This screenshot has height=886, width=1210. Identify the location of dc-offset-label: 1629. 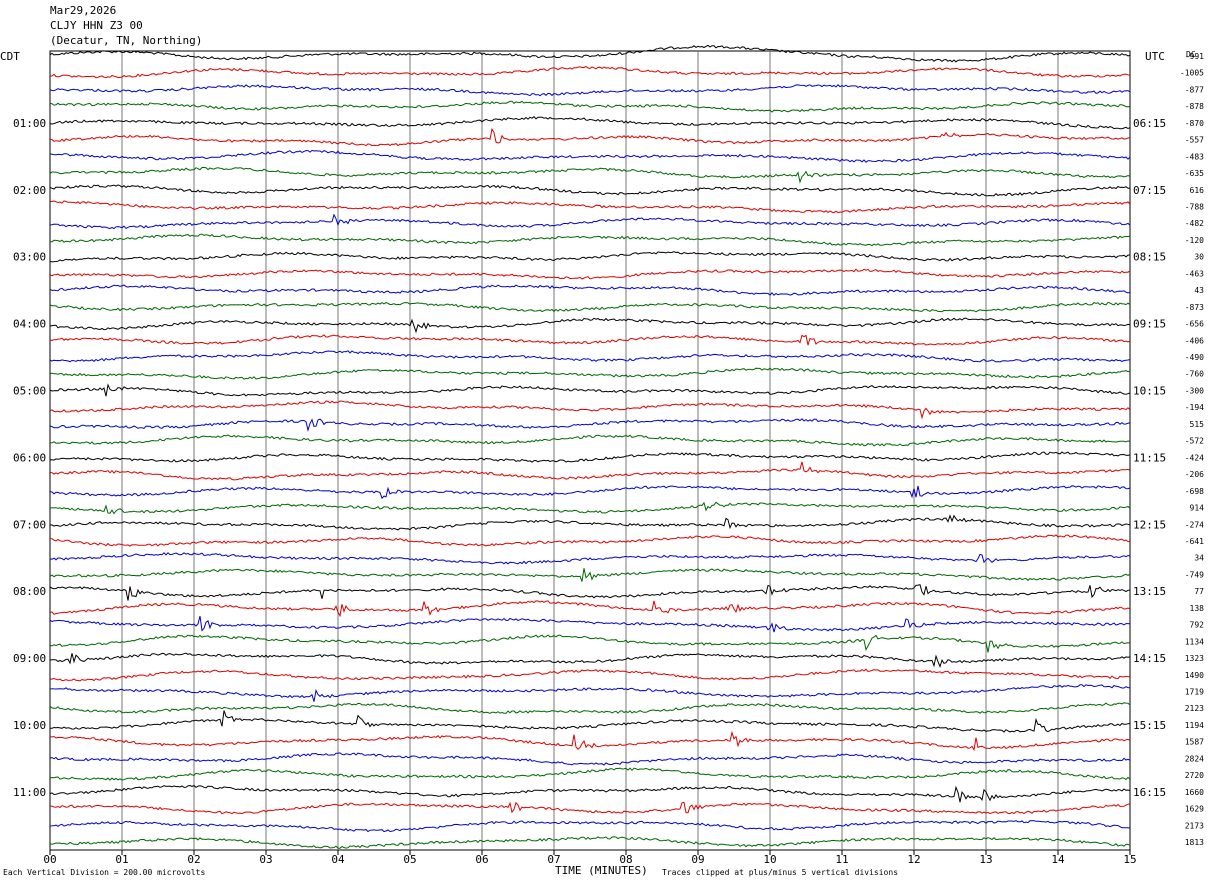
(1194, 809).